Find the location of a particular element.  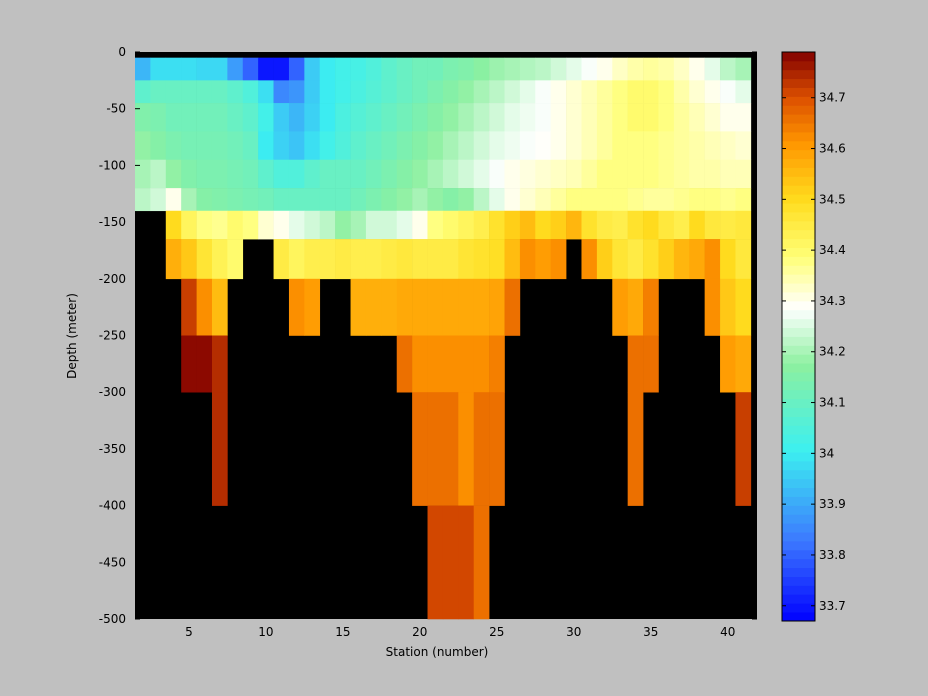

x-axis-label: Station (number) is located at coordinates (437, 652).